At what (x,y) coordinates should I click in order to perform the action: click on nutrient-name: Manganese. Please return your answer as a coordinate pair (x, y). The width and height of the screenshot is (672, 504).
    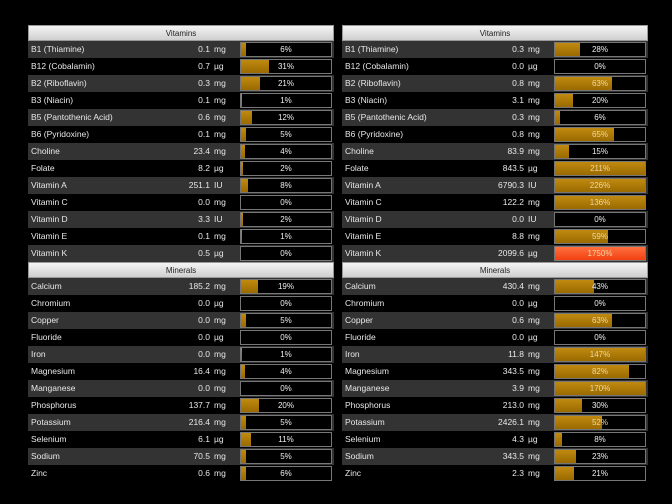
    Looking at the image, I should click on (367, 388).